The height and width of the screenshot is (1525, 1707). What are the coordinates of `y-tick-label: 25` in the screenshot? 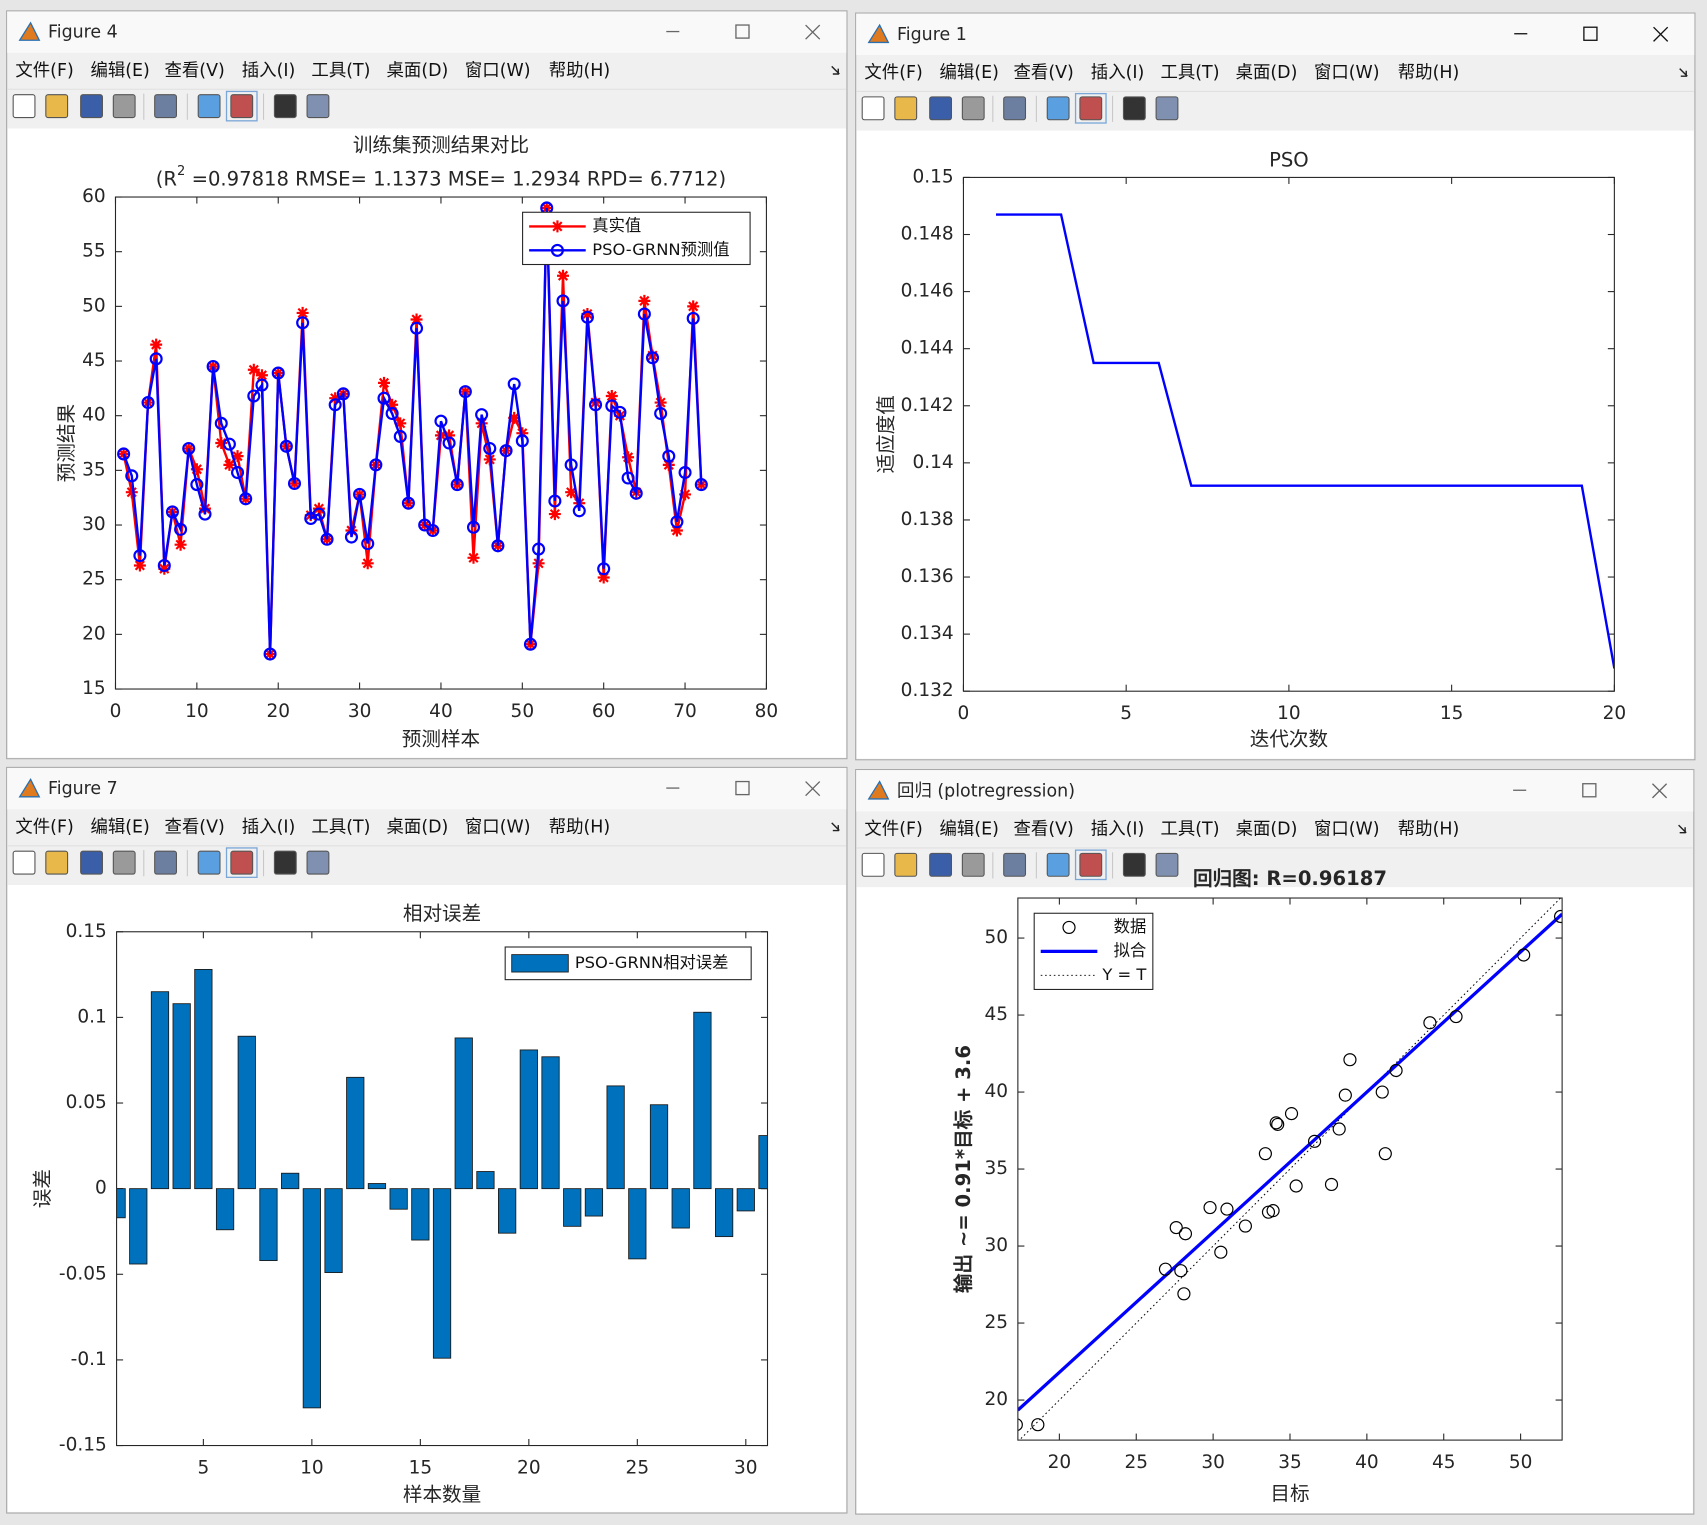 It's located at (94, 579).